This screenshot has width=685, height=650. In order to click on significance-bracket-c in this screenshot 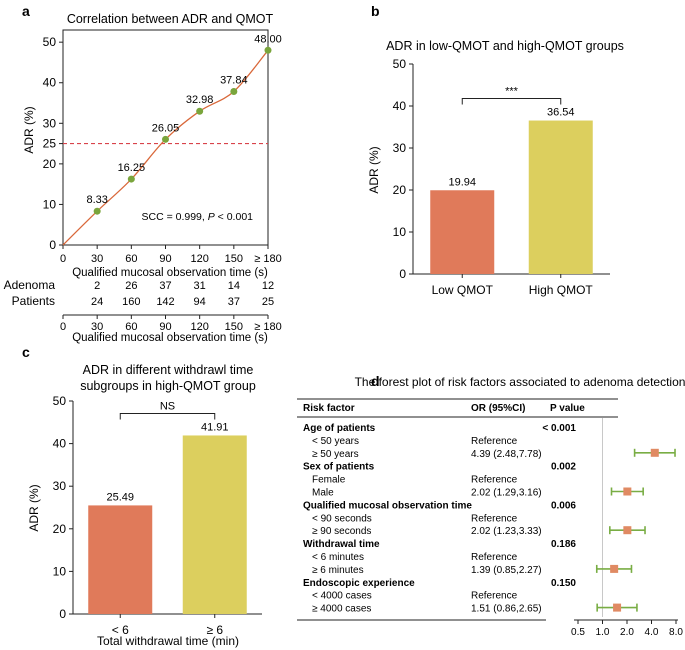, I will do `click(167, 416)`.